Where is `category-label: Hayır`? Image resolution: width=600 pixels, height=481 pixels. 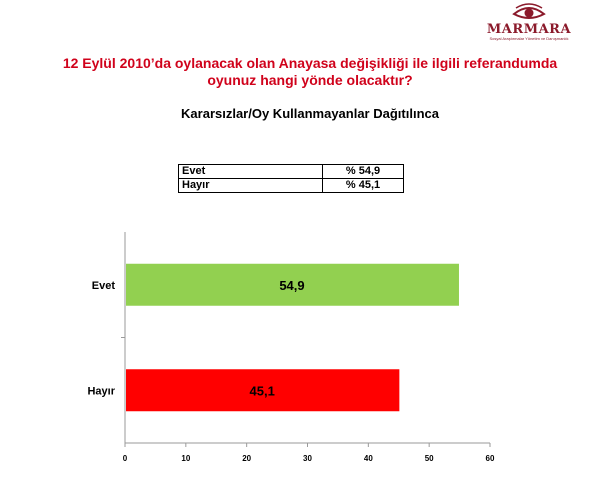 category-label: Hayır is located at coordinates (101, 391).